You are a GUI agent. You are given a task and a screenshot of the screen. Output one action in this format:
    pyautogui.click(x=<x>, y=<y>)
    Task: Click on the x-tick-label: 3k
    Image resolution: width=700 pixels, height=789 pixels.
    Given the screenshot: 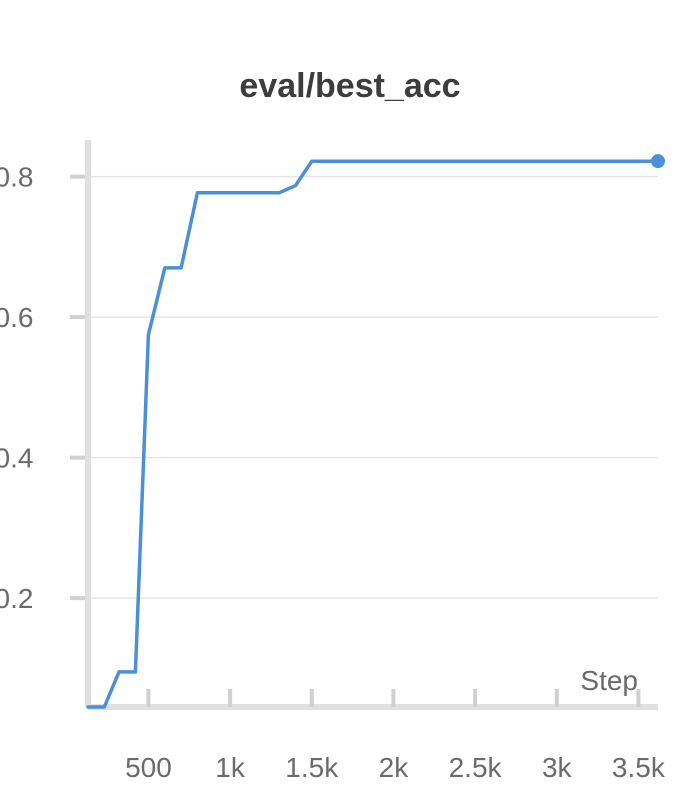 What is the action you would take?
    pyautogui.click(x=557, y=767)
    